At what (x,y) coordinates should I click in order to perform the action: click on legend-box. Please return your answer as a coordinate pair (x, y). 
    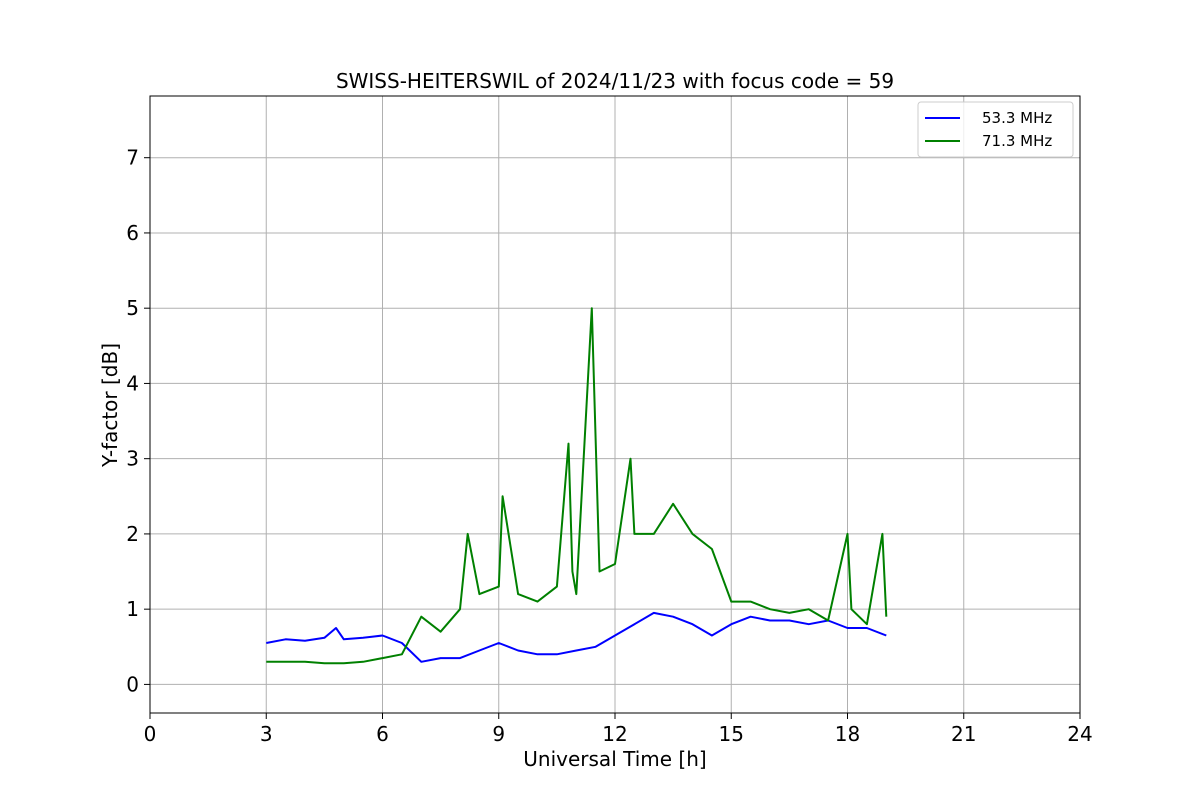
    Looking at the image, I should click on (995, 129).